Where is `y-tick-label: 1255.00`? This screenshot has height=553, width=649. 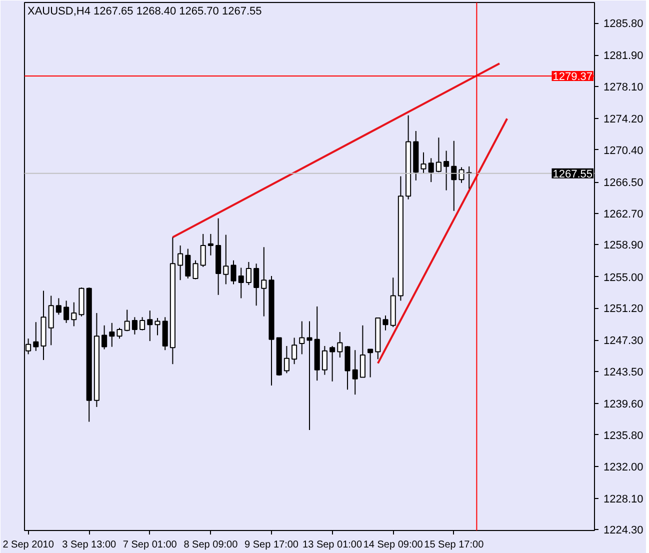
y-tick-label: 1255.00 is located at coordinates (624, 278).